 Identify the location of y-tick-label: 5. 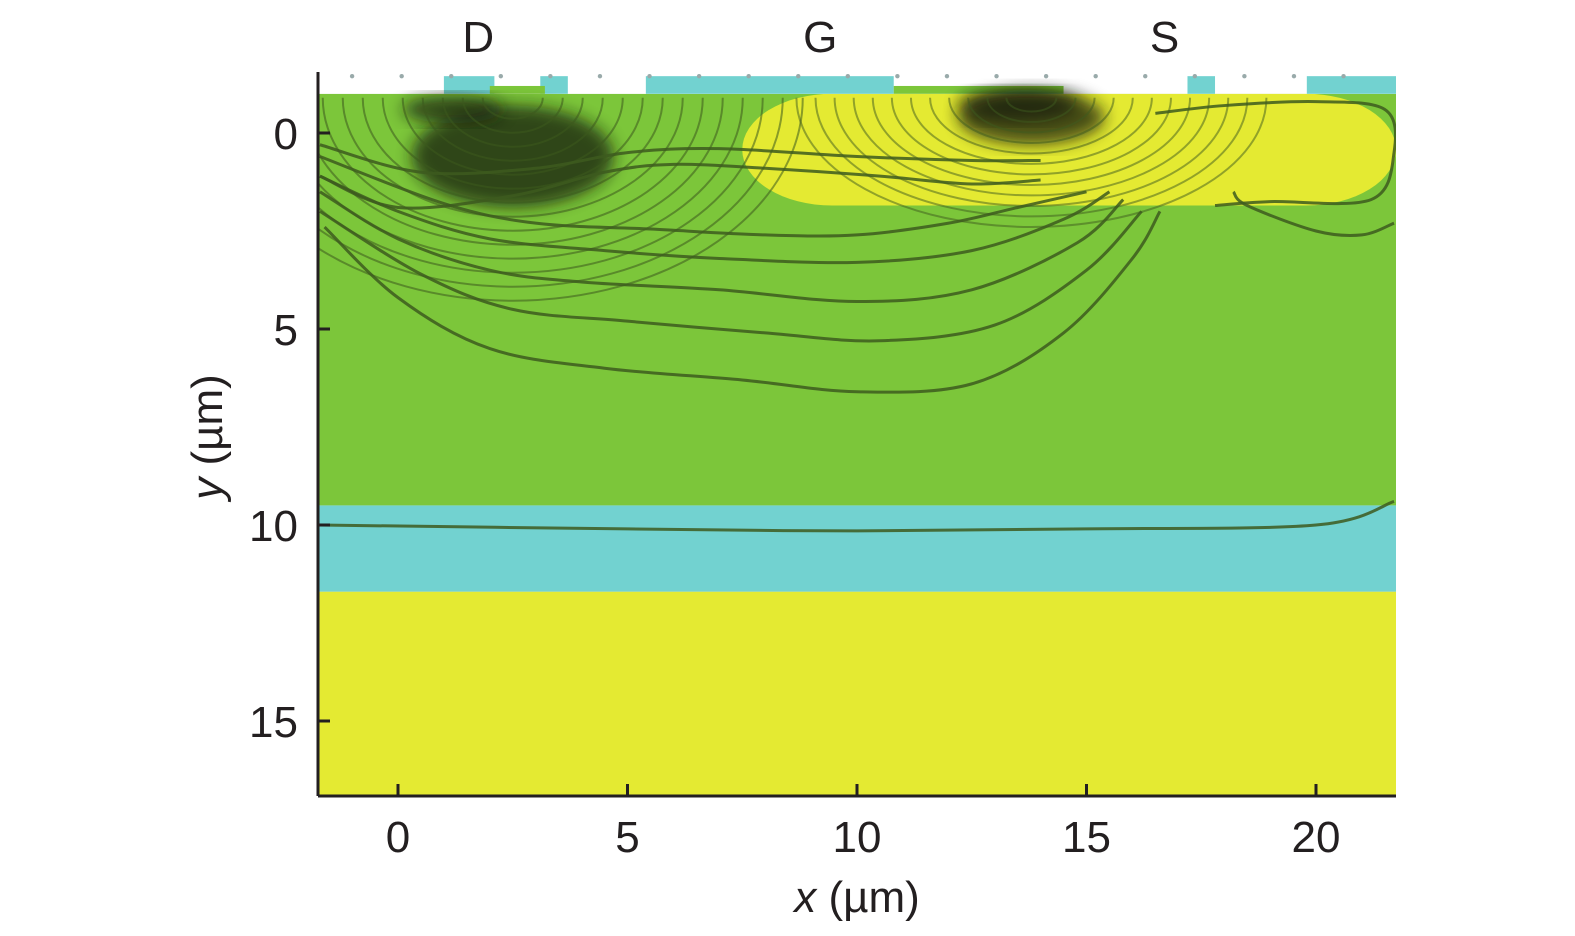
(286, 330).